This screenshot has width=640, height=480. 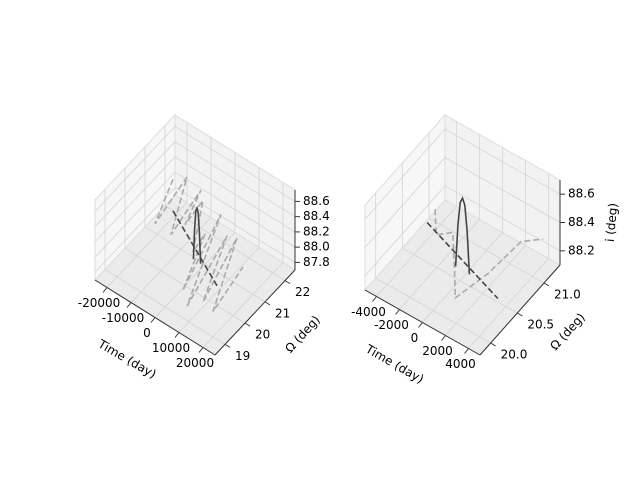 I want to click on x-tick-label: 20000, so click(x=195, y=363).